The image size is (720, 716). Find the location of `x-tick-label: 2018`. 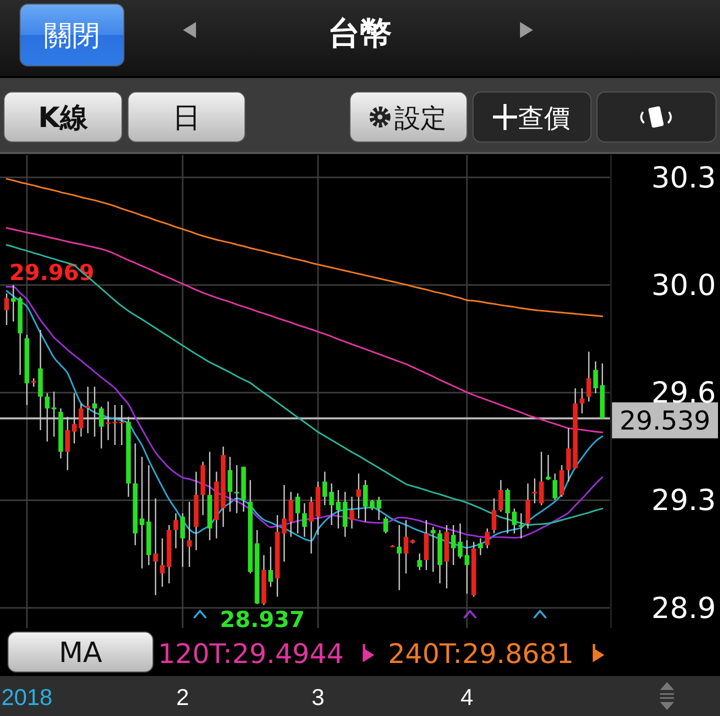

x-tick-label: 2018 is located at coordinates (26, 697).